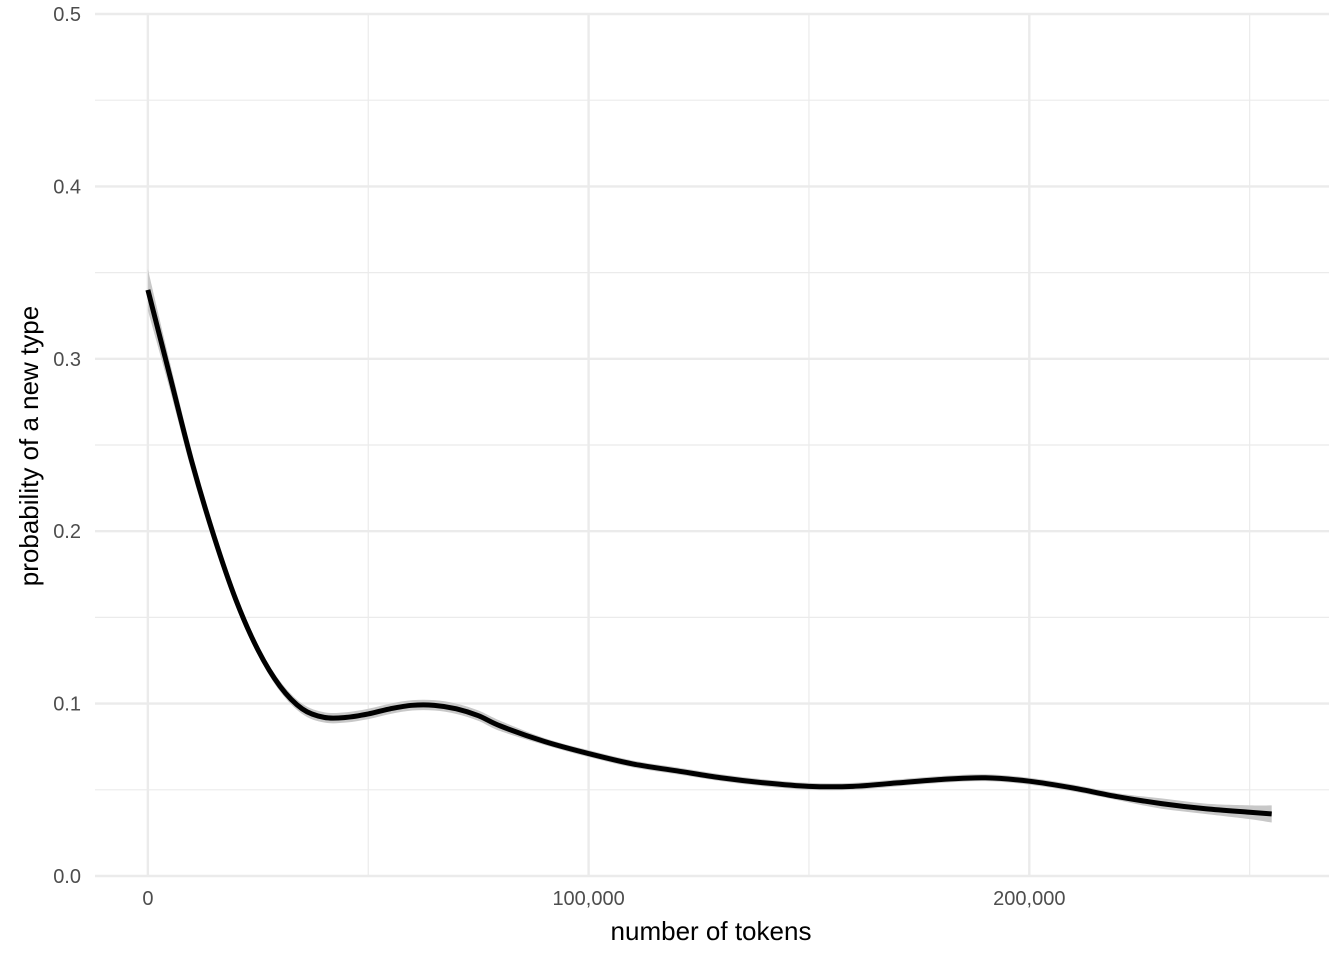 This screenshot has height=960, width=1344. What do you see at coordinates (1029, 899) in the screenshot?
I see `x-tick-label: 200,000` at bounding box center [1029, 899].